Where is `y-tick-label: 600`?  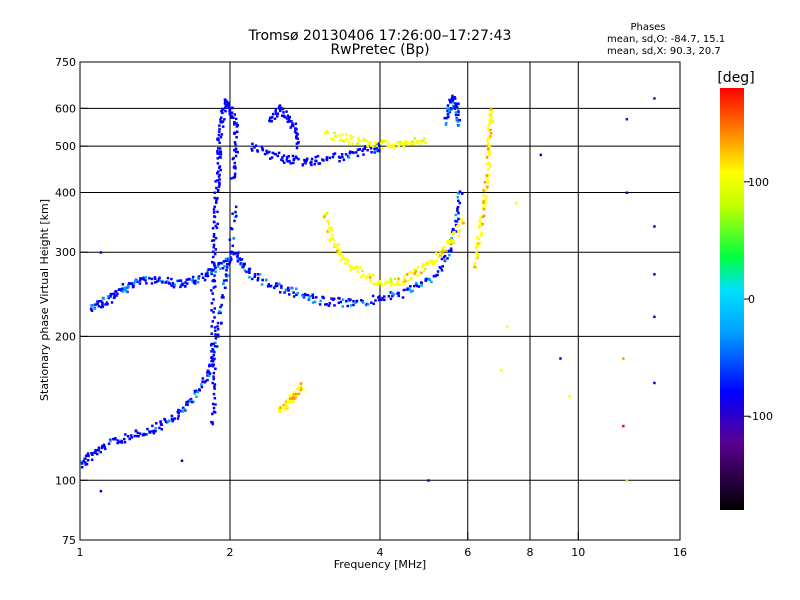
y-tick-label: 600 is located at coordinates (65, 108).